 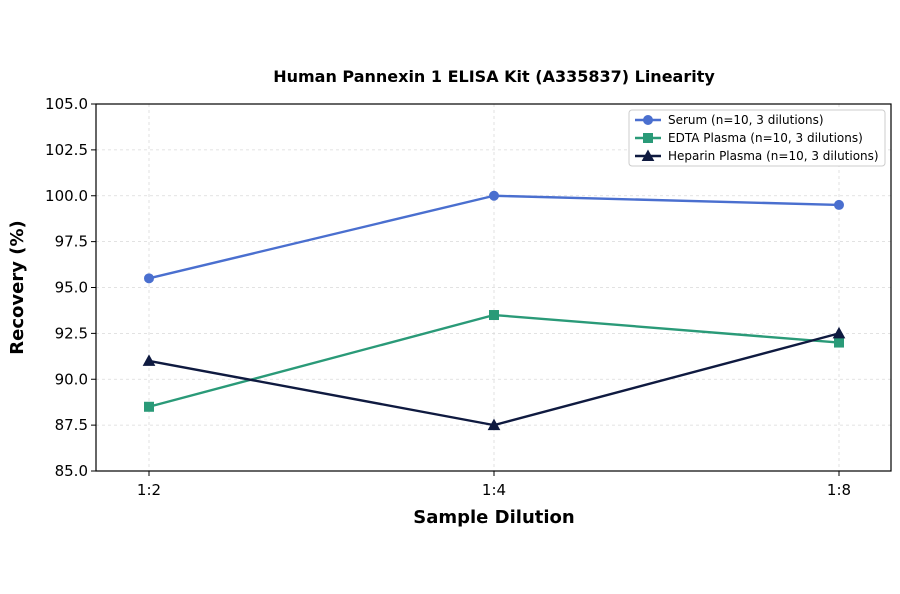 What do you see at coordinates (71, 242) in the screenshot?
I see `y-tick-label: 97.5` at bounding box center [71, 242].